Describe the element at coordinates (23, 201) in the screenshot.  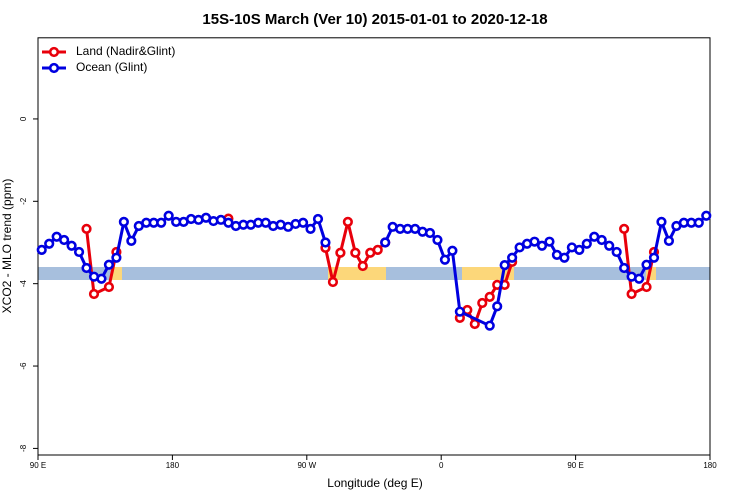
I see `y-tick-label: -2` at that location.